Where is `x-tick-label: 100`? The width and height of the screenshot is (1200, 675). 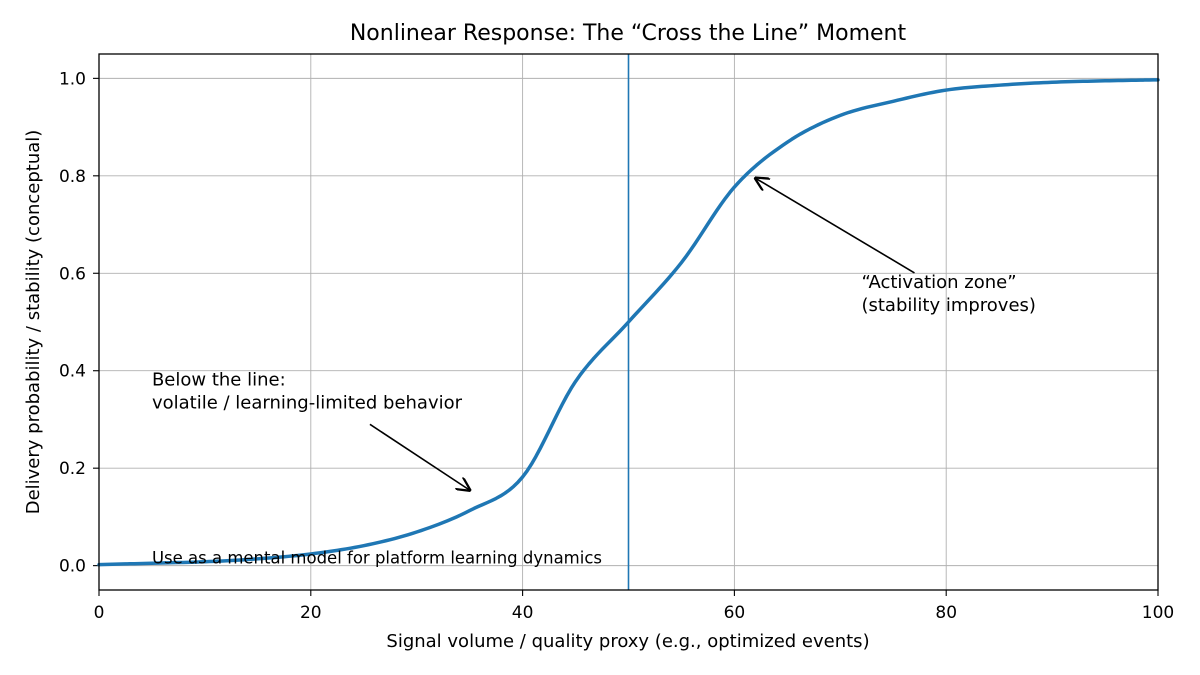
x-tick-label: 100 is located at coordinates (1158, 613).